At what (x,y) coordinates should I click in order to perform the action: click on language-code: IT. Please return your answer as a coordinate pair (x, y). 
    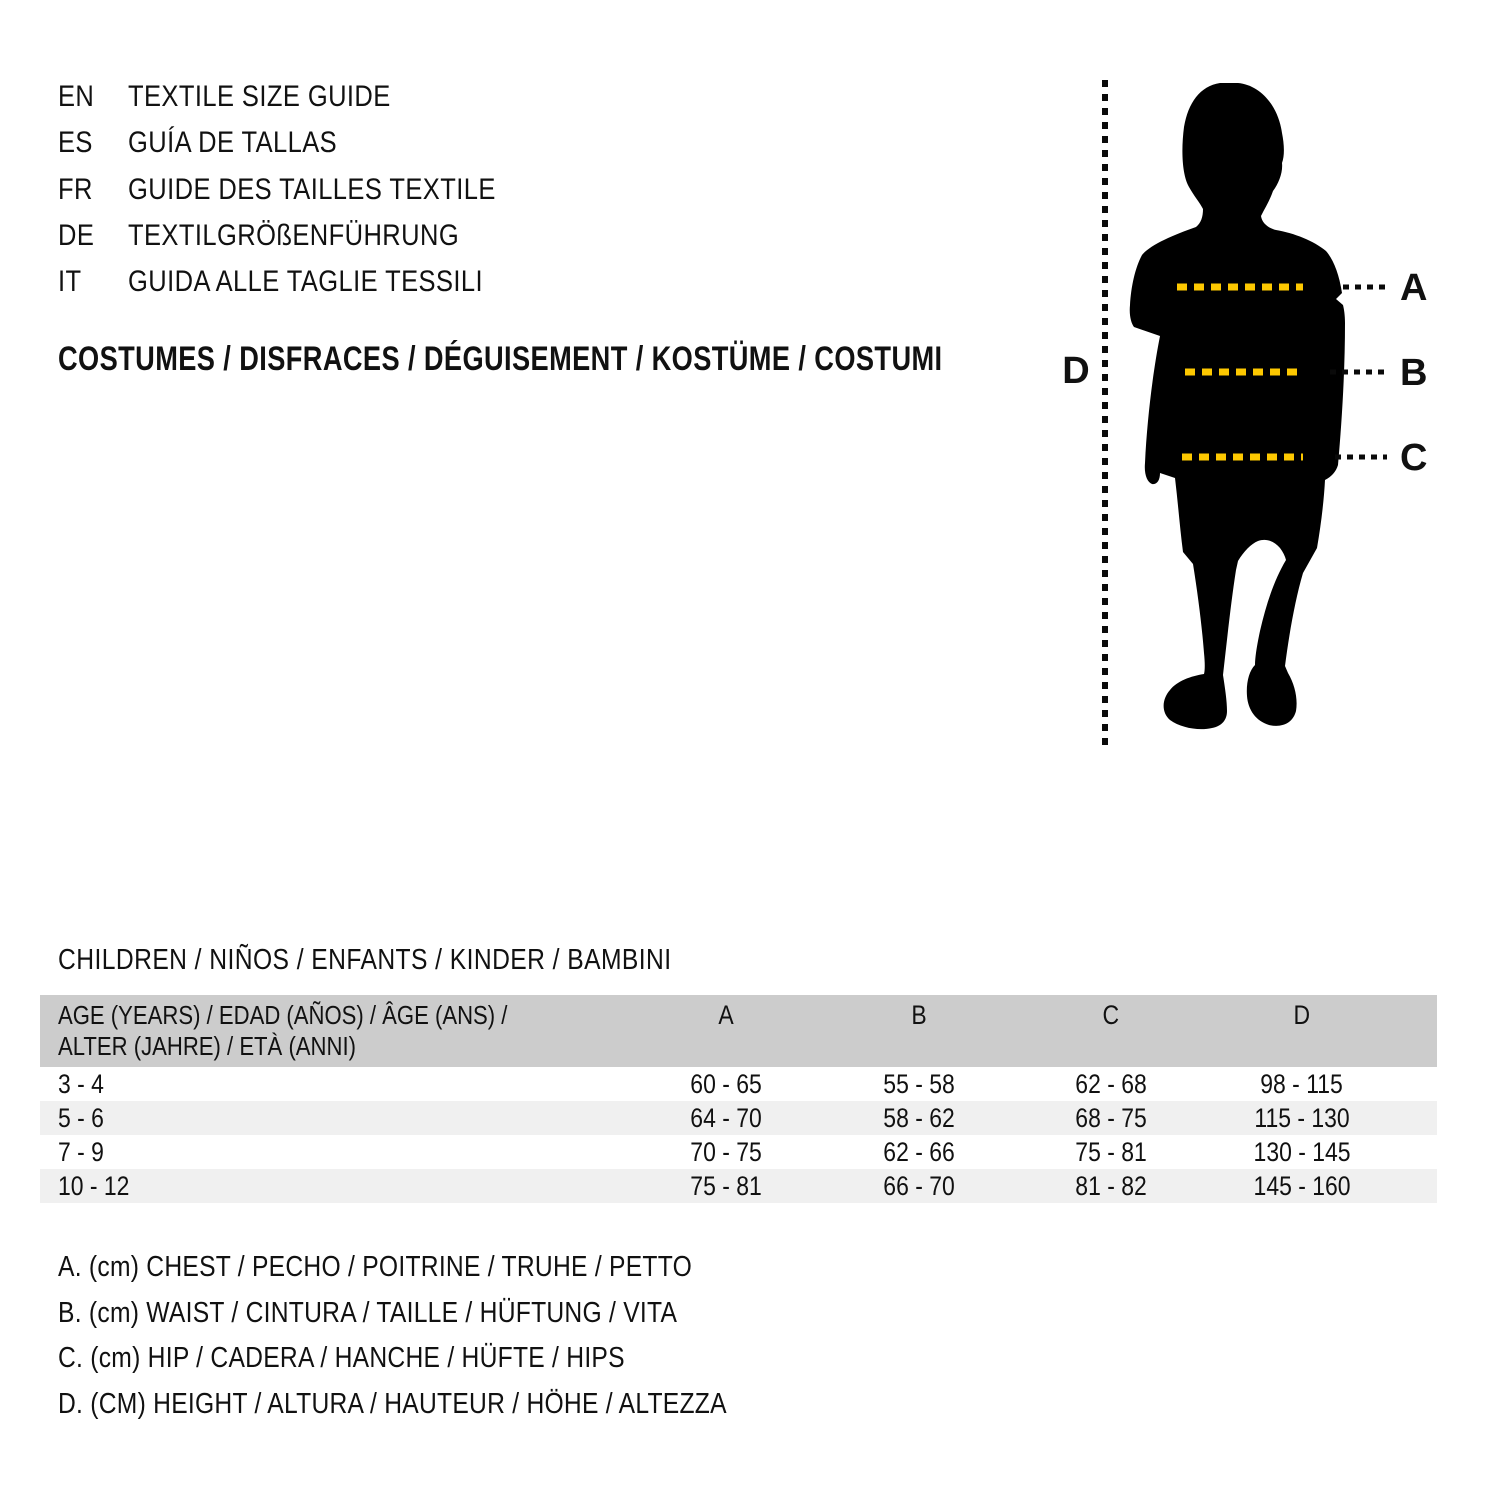
    Looking at the image, I should click on (70, 282).